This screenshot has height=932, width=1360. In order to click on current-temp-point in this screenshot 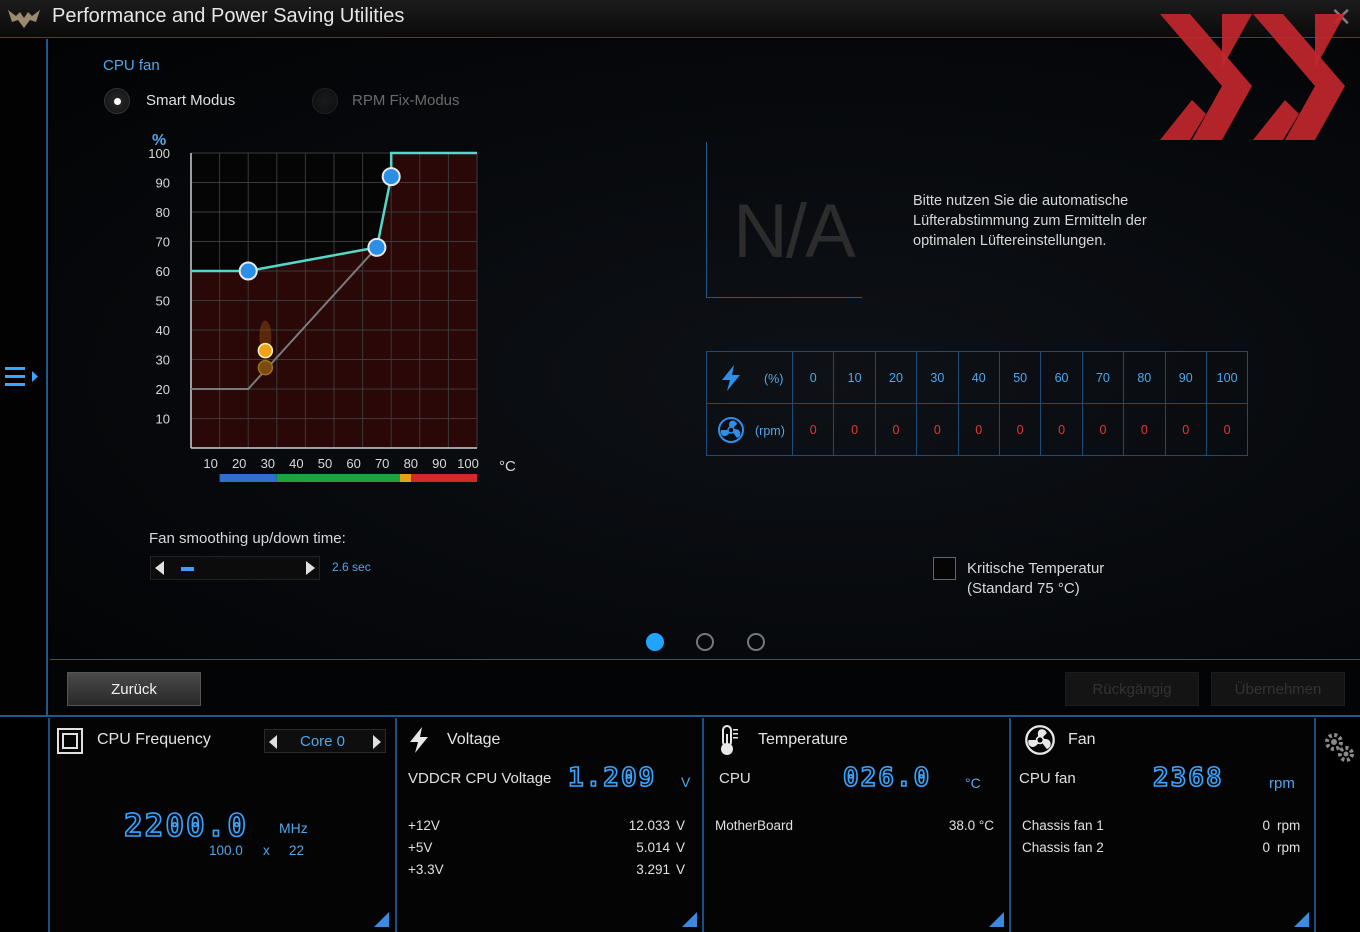, I will do `click(265, 350)`.